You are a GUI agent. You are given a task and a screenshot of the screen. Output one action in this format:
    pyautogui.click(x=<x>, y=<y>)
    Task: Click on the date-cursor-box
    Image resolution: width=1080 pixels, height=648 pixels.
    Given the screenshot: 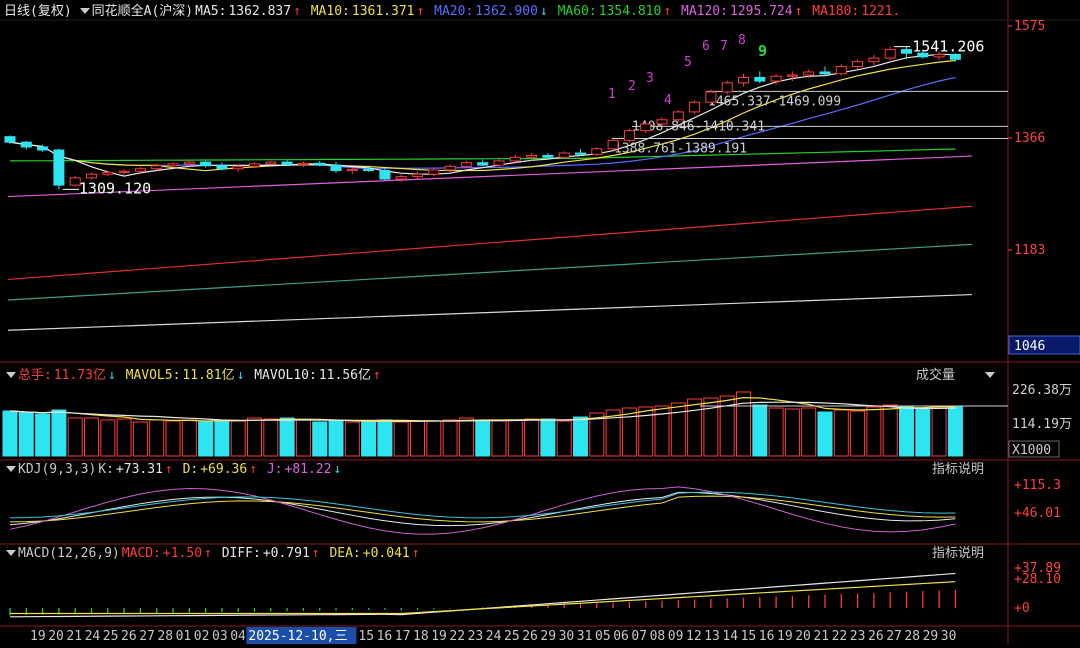 What is the action you would take?
    pyautogui.click(x=301, y=635)
    